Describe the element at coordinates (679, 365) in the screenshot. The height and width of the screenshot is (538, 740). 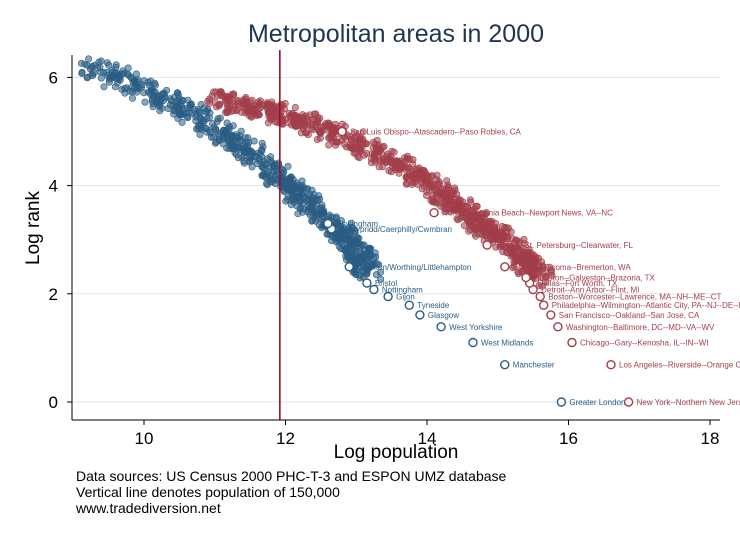
I see `us-point-label: Los Angeles--Riverside--Orange County` at that location.